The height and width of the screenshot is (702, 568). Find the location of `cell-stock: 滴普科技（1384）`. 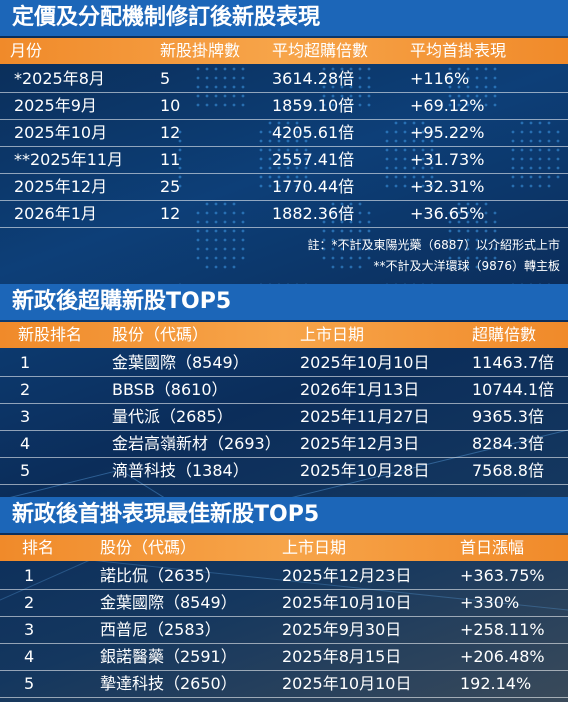

cell-stock: 滴普科技（1384） is located at coordinates (180, 470).